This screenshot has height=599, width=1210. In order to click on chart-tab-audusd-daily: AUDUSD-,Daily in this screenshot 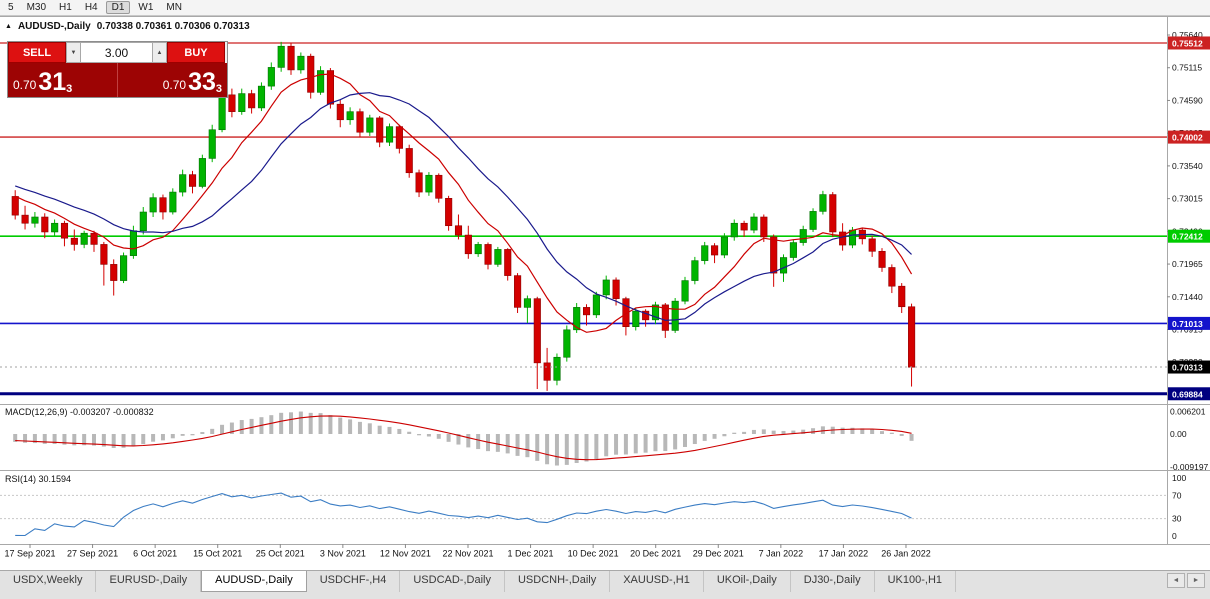, I will do `click(254, 581)`.